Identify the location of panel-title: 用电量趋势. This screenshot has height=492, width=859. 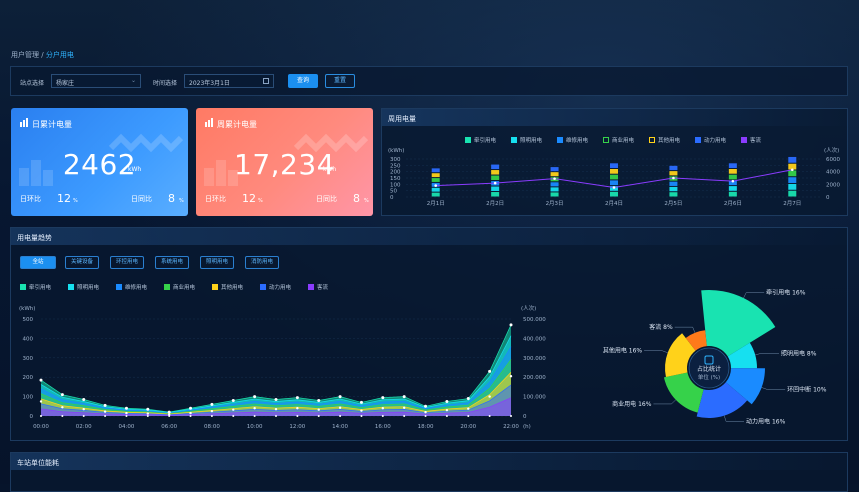
(34, 238).